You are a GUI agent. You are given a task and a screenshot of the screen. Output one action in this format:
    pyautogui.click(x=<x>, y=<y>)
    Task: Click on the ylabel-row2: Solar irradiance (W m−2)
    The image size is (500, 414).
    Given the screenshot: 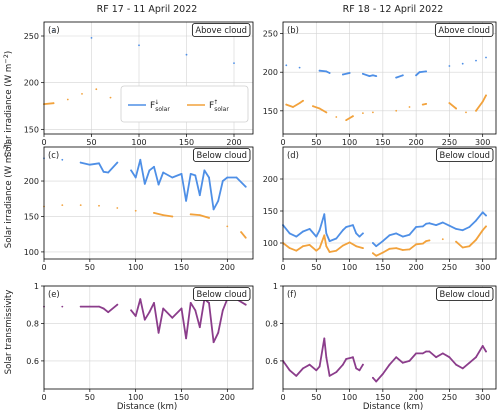 What is the action you would take?
    pyautogui.click(x=8, y=195)
    